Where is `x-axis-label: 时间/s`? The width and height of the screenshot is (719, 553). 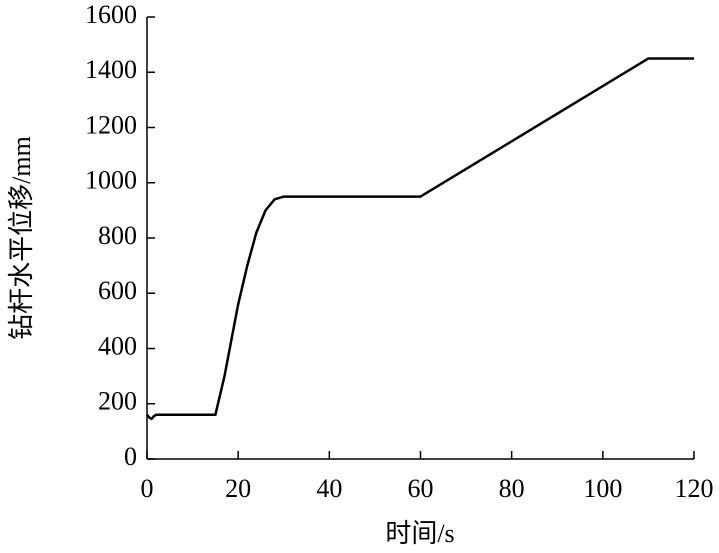 x-axis-label: 时间/s is located at coordinates (419, 533).